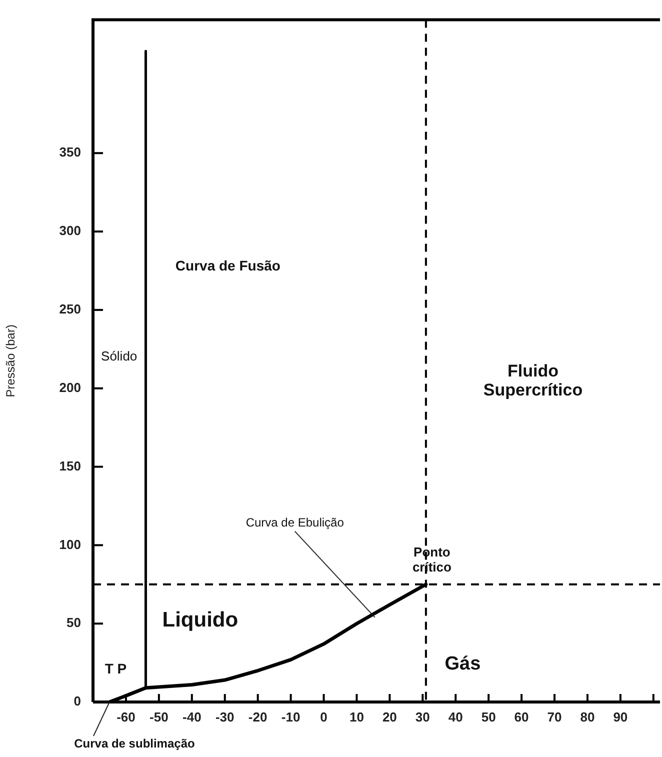 This screenshot has height=757, width=662. Describe the element at coordinates (70, 544) in the screenshot. I see `y-tick-label: 100` at that location.